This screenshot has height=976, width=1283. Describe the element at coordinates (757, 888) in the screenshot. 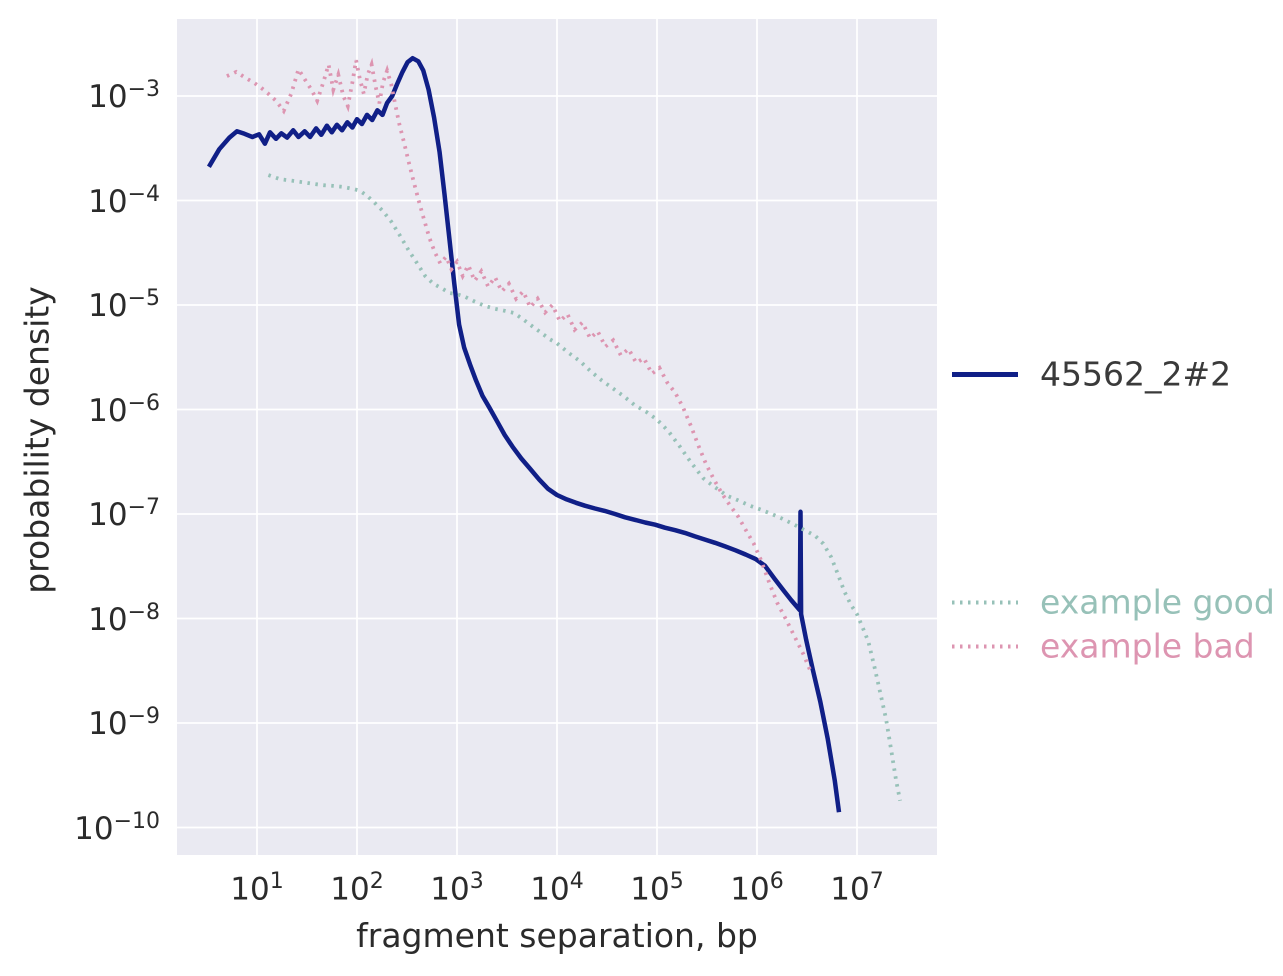

I see `xtick-label: 106` at that location.